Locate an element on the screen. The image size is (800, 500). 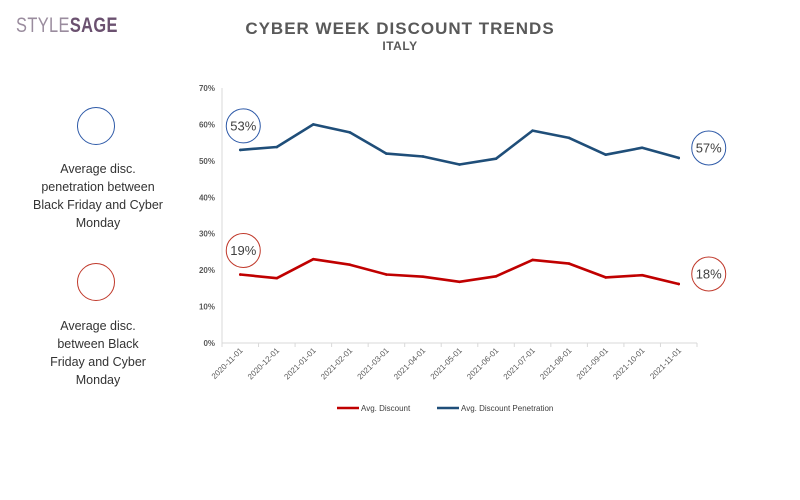
x-tick-label: 2020-11-01 is located at coordinates (227, 363).